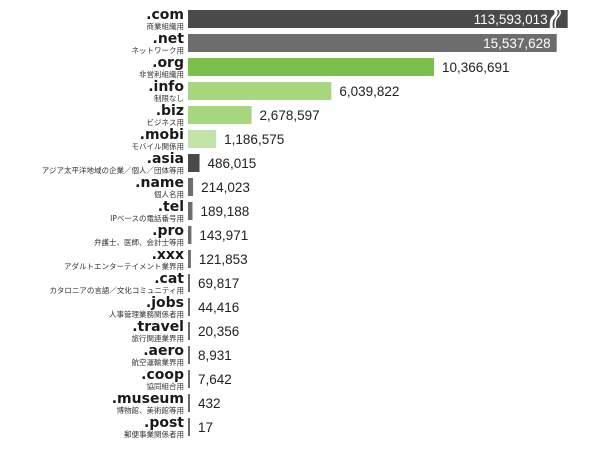 The image size is (600, 455). What do you see at coordinates (166, 122) in the screenshot?
I see `category-description-biz: ビジネス用` at bounding box center [166, 122].